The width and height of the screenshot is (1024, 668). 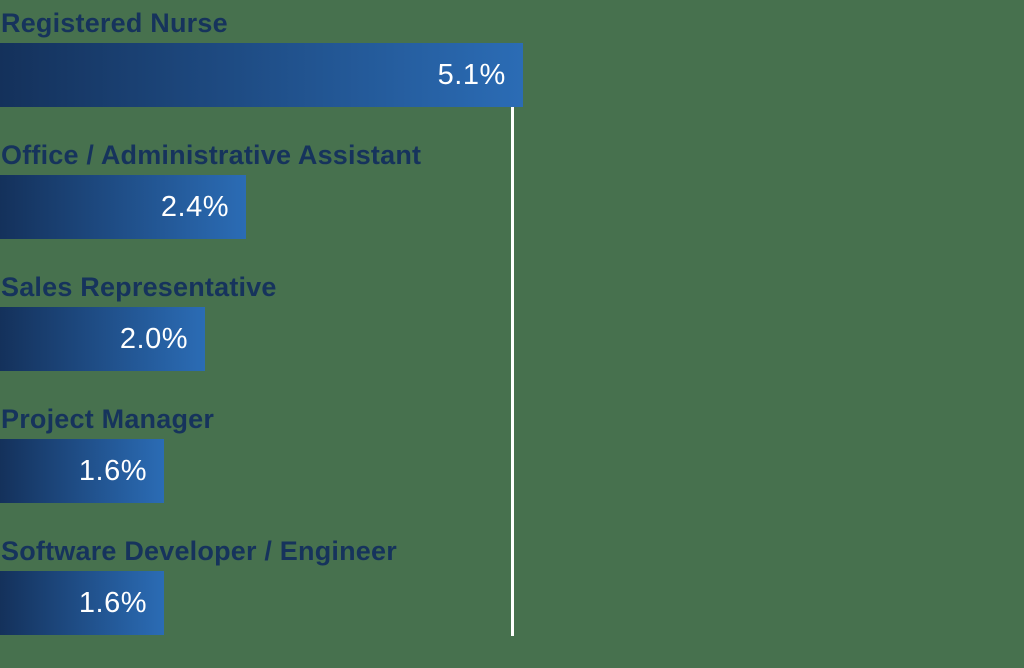 What do you see at coordinates (512, 371) in the screenshot?
I see `gridline-5-percent` at bounding box center [512, 371].